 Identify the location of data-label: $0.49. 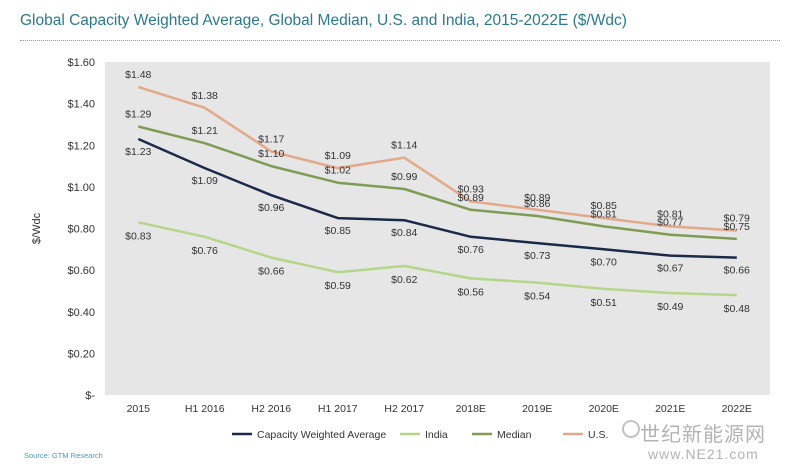
(670, 307).